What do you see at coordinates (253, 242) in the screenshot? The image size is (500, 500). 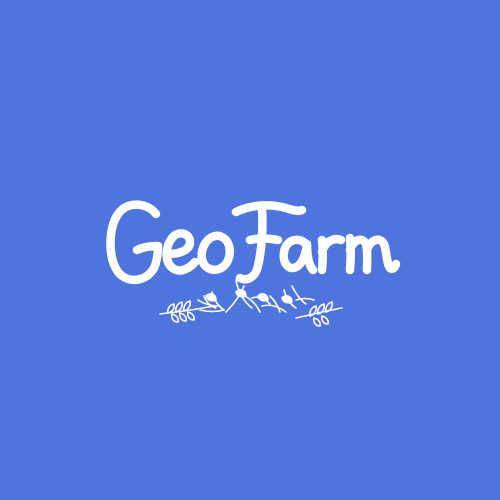 I see `wordmark-lettering` at bounding box center [253, 242].